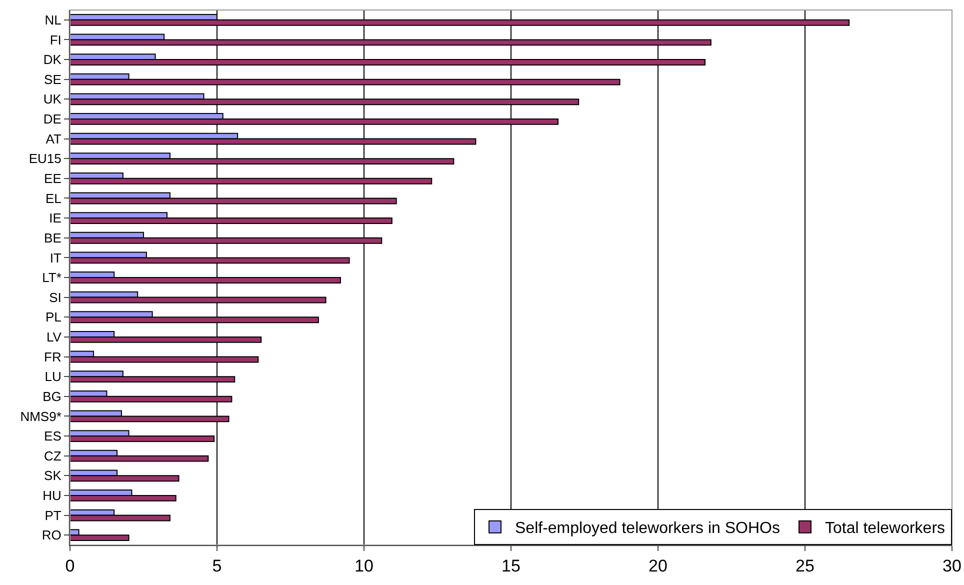 This screenshot has width=964, height=585. What do you see at coordinates (41, 416) in the screenshot?
I see `y-tick-label: NMS9*` at bounding box center [41, 416].